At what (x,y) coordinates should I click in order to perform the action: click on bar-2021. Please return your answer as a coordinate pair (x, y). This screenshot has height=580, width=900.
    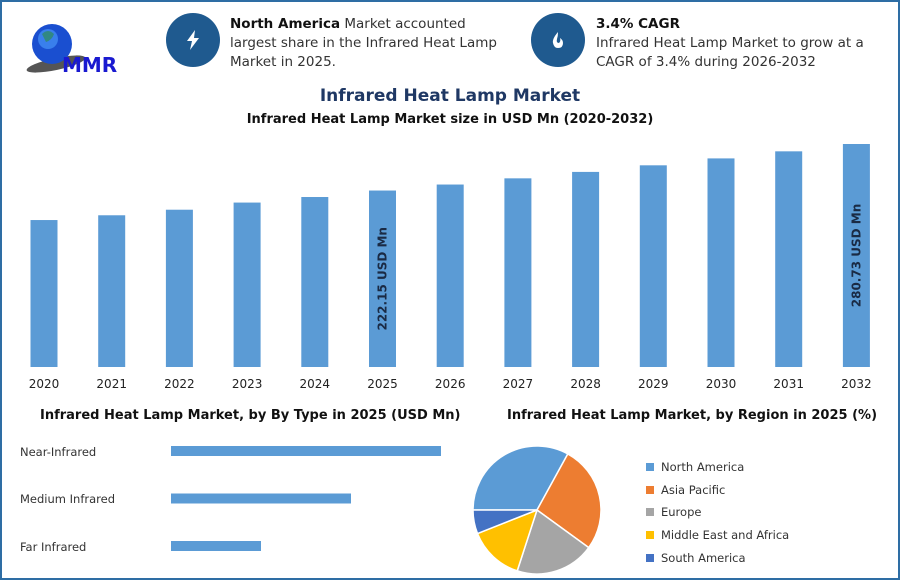
    Looking at the image, I should click on (112, 291).